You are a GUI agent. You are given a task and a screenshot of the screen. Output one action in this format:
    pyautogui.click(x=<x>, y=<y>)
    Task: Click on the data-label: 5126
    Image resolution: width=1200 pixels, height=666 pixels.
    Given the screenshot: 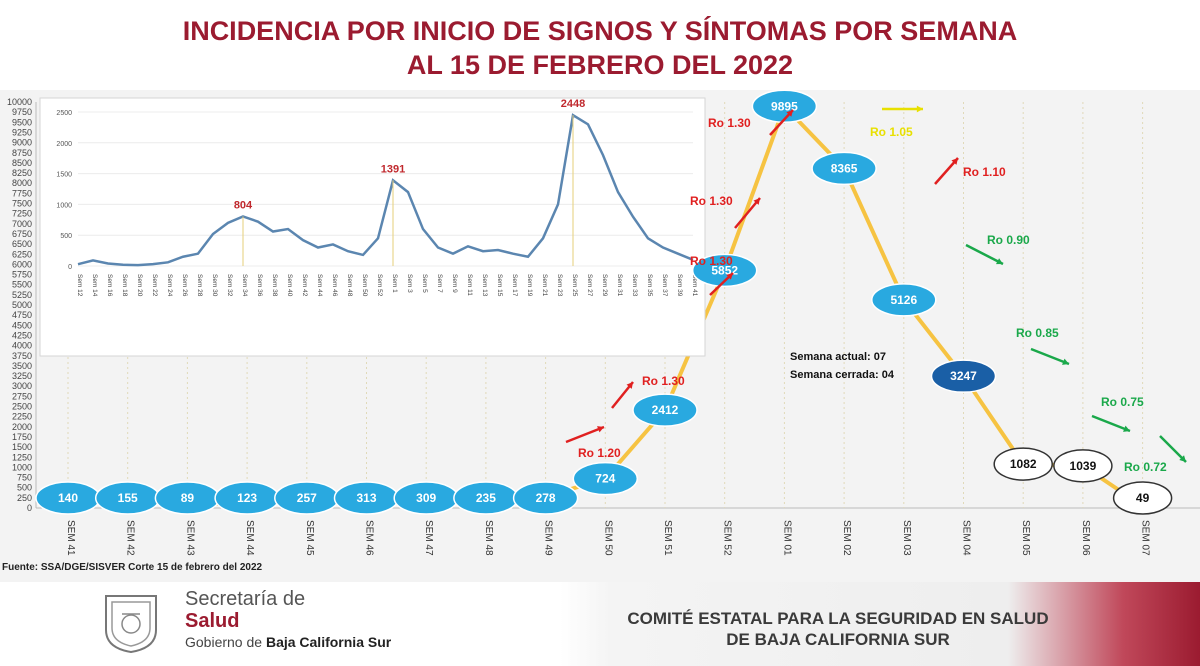 What is the action you would take?
    pyautogui.click(x=903, y=300)
    